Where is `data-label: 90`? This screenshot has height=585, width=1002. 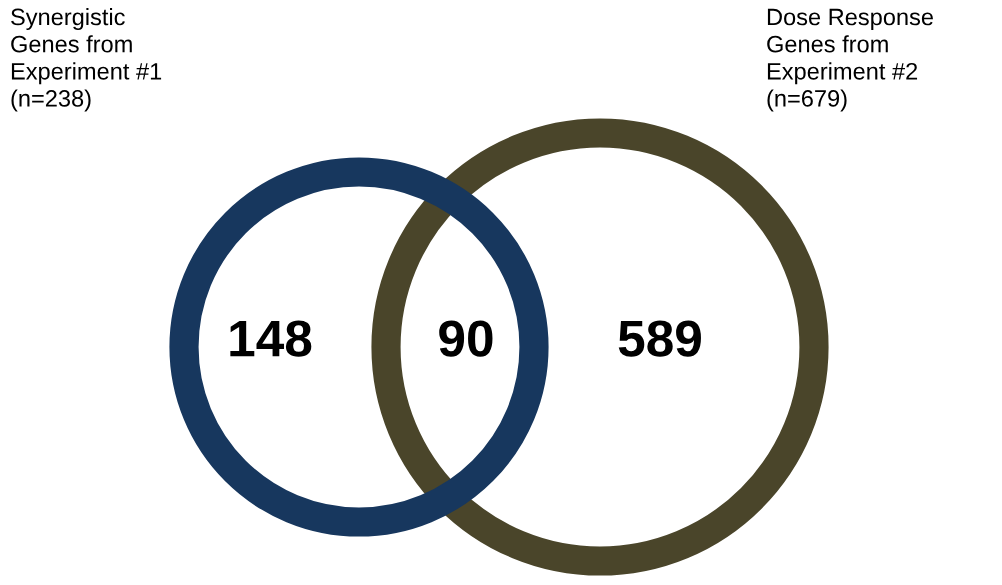
data-label: 90 is located at coordinates (466, 338).